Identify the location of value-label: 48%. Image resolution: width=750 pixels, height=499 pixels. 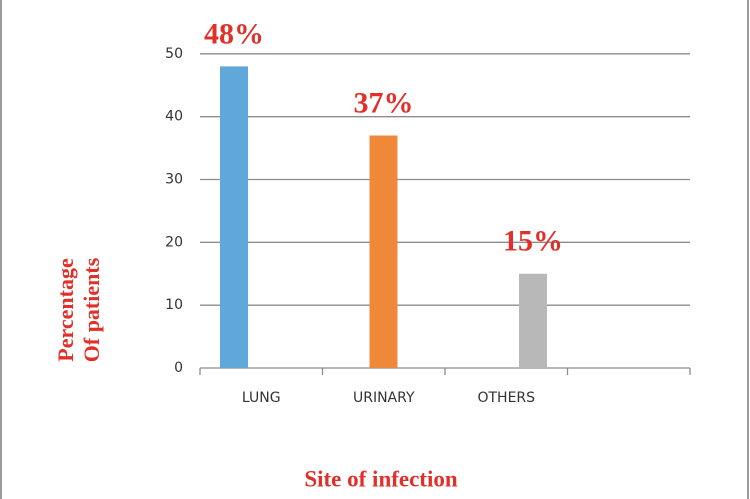
(234, 33).